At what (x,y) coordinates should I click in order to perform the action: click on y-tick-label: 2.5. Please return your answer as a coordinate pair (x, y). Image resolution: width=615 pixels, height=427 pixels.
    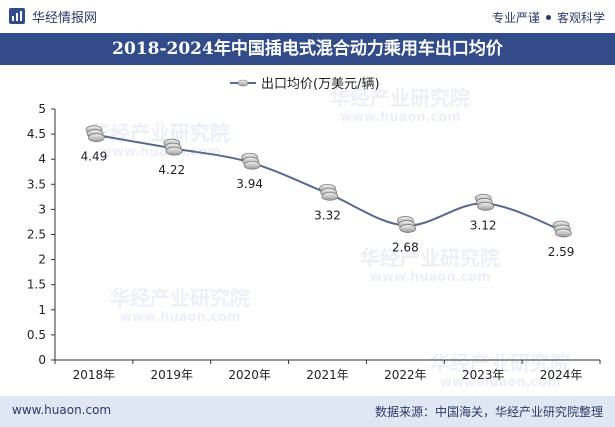
    Looking at the image, I should click on (36, 235).